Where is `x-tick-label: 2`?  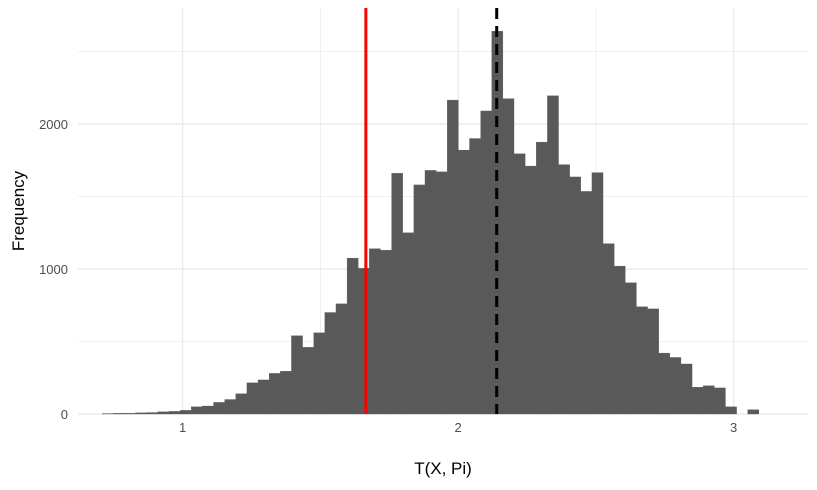
x-tick-label: 2 is located at coordinates (458, 427).